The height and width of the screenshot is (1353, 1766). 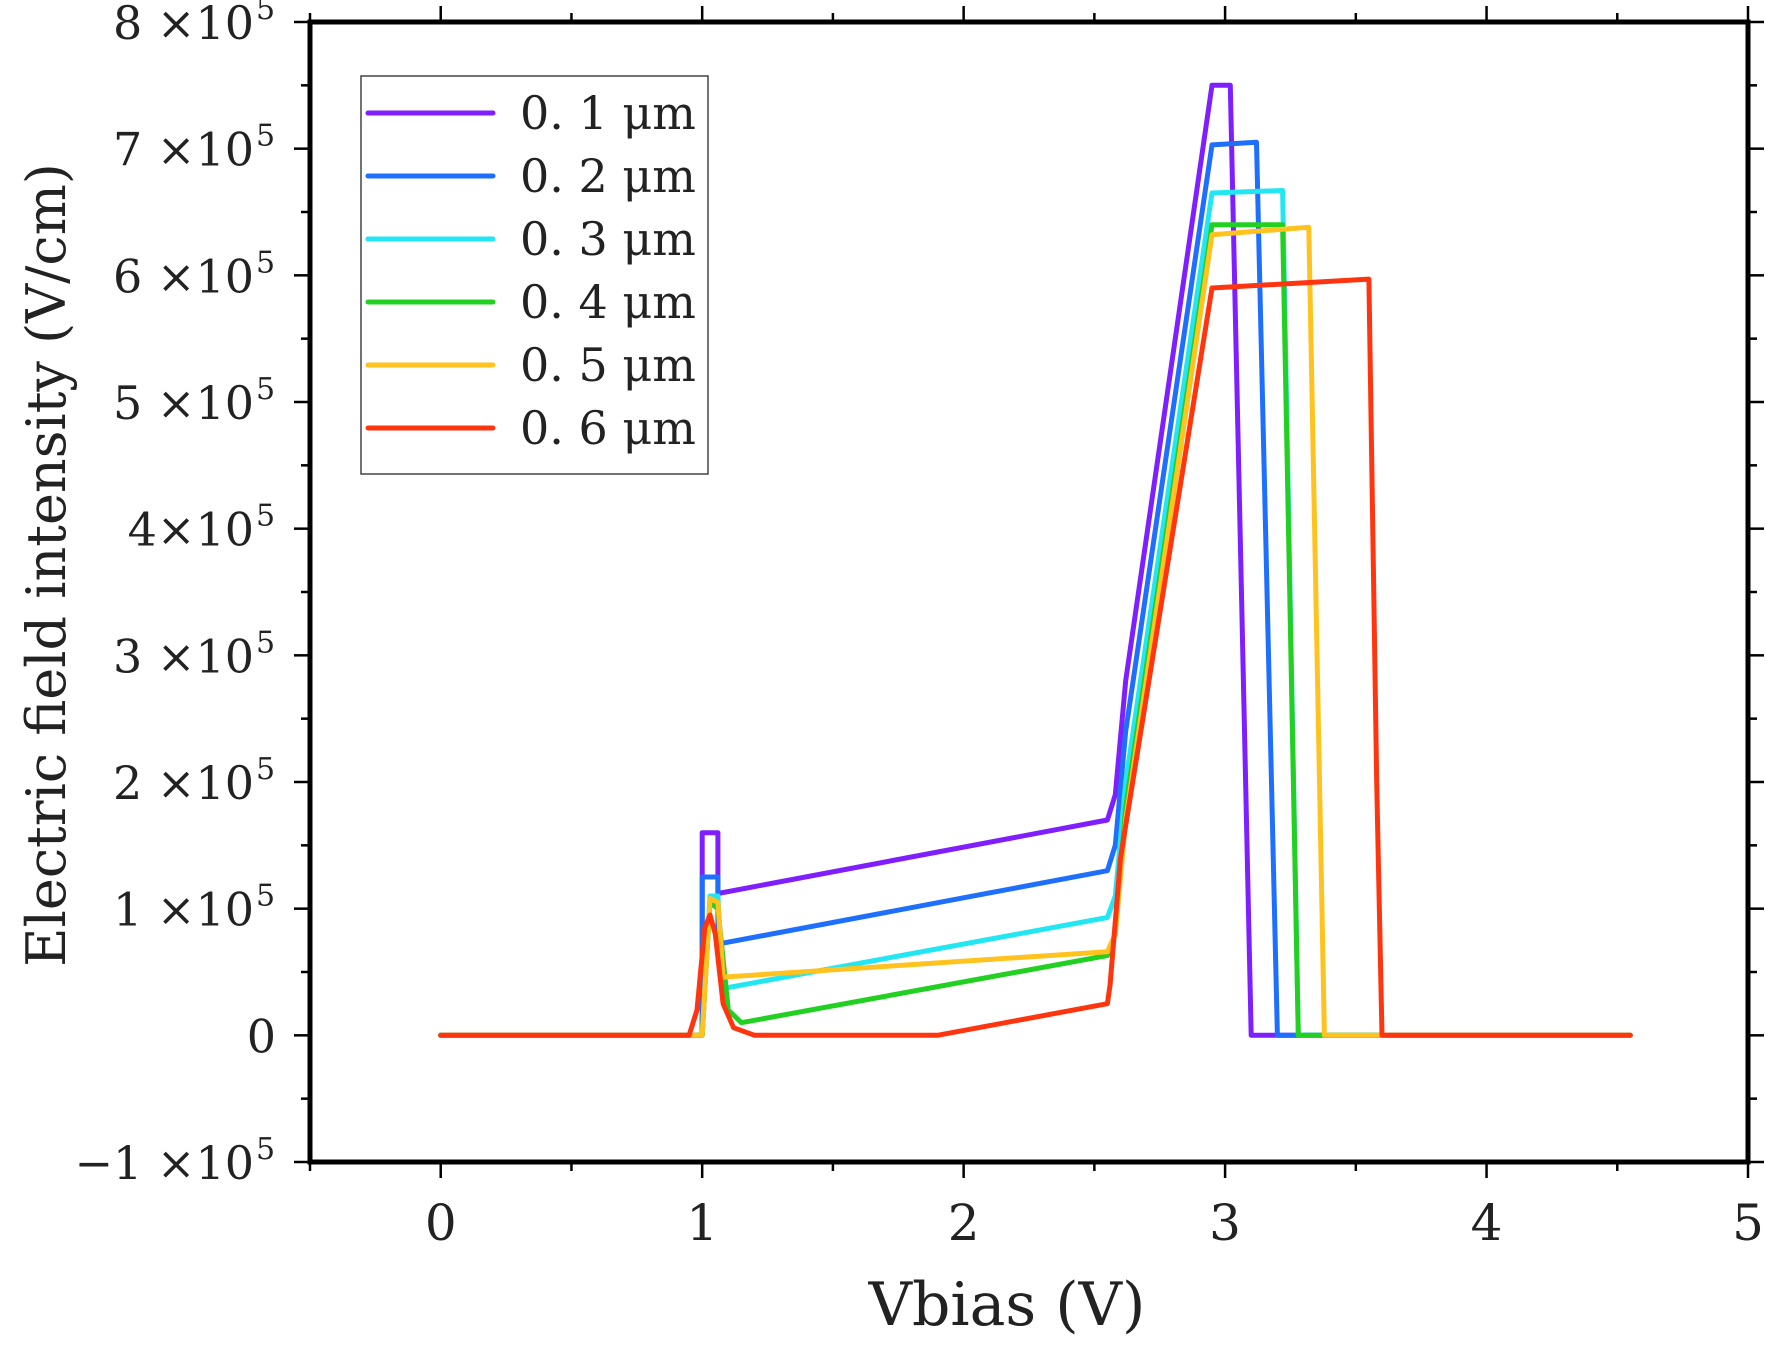 I want to click on x-axis-title: Vbias (V), so click(x=1007, y=1305).